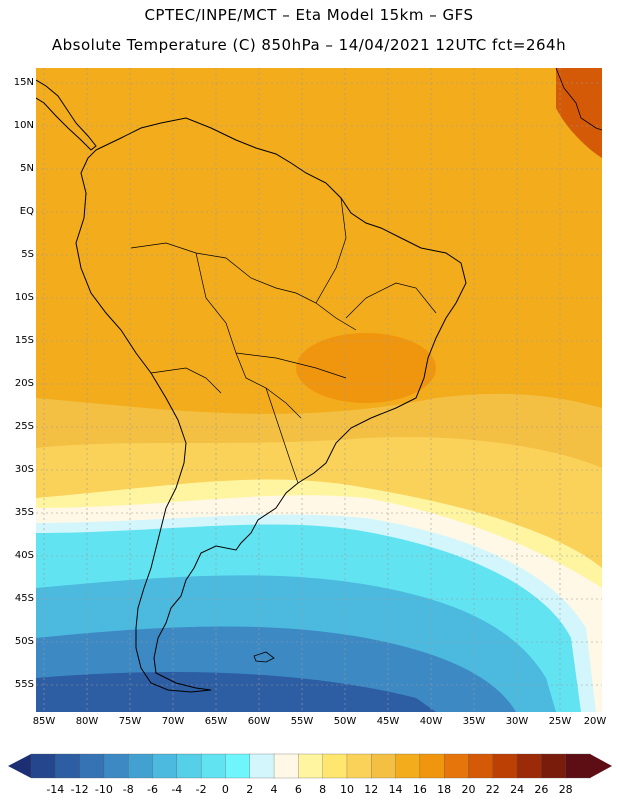 The height and width of the screenshot is (800, 618). I want to click on caribbean-islands, so click(578, 99).